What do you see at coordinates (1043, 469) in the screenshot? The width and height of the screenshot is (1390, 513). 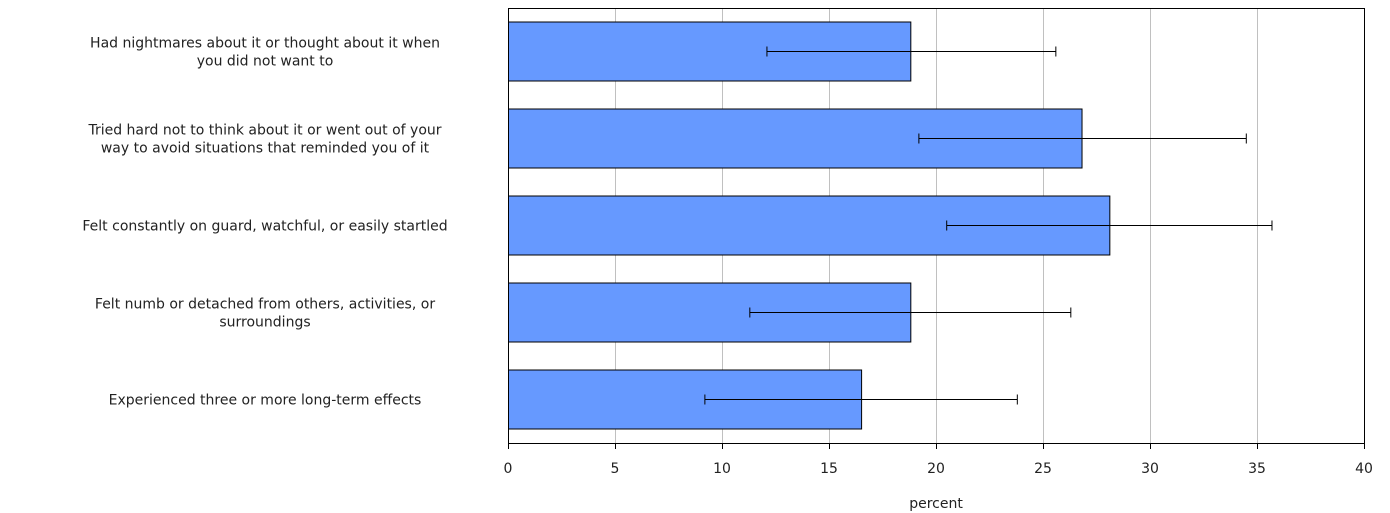 I see `x-tick-label: 25` at bounding box center [1043, 469].